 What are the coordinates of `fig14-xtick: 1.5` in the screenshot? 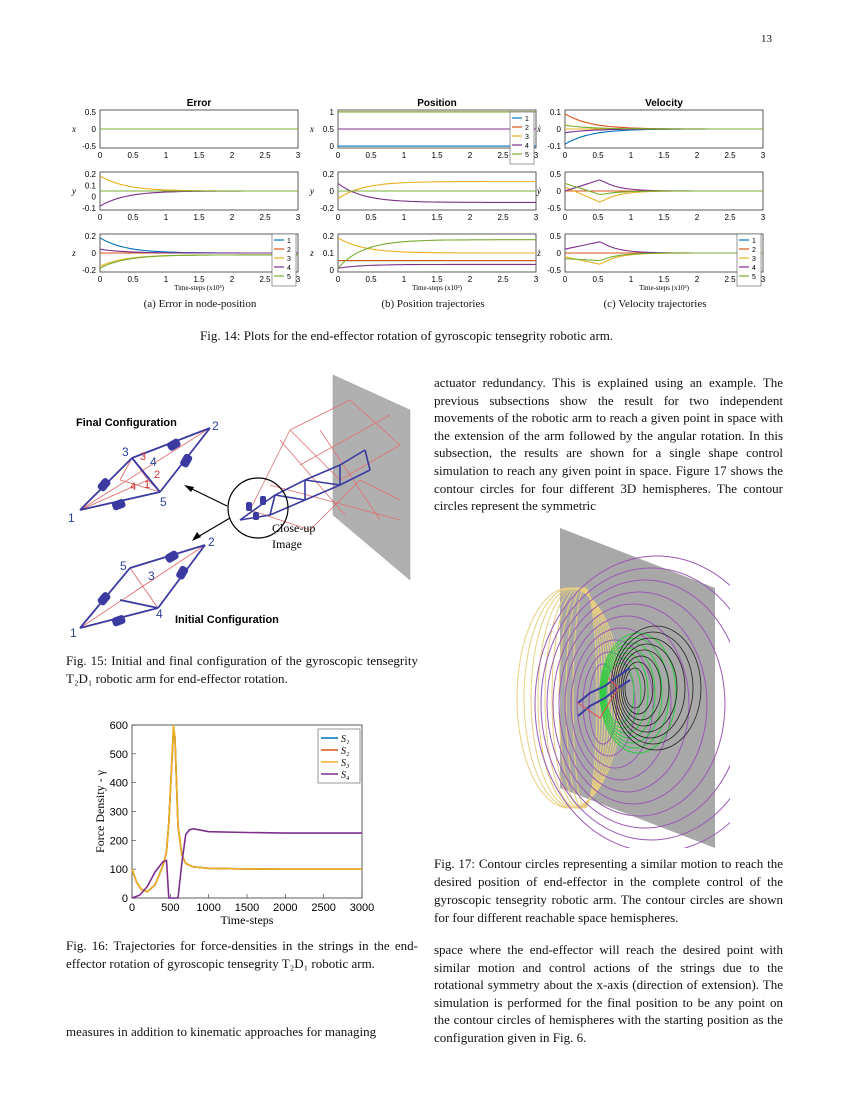 It's located at (437, 217).